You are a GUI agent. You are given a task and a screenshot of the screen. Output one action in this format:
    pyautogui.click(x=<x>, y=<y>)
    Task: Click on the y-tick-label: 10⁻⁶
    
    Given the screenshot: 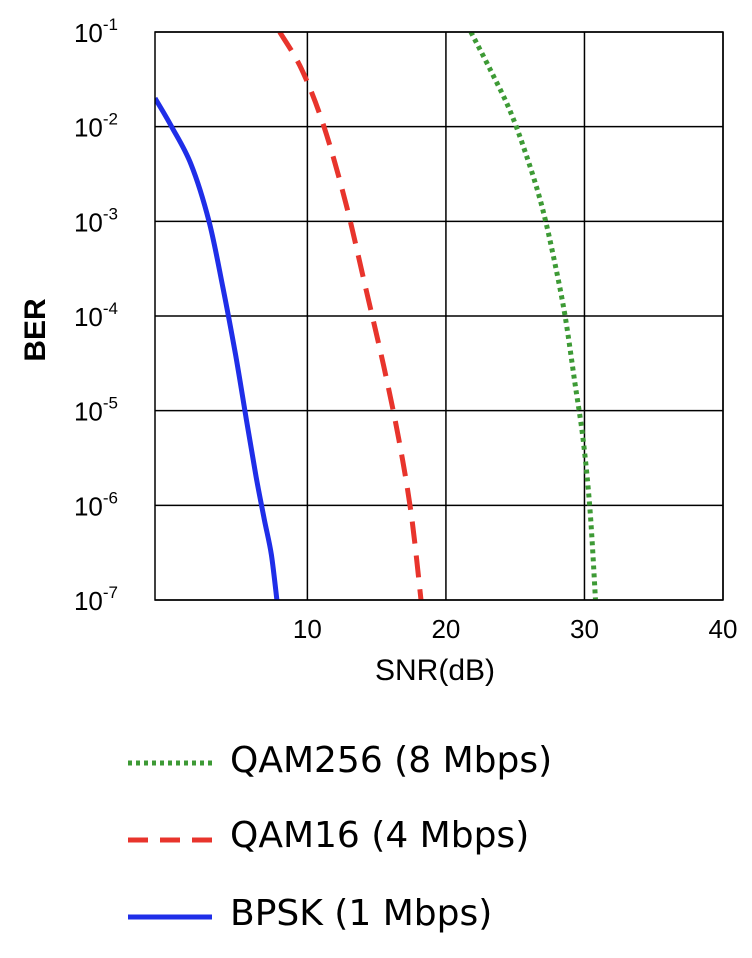 What is the action you would take?
    pyautogui.click(x=96, y=504)
    